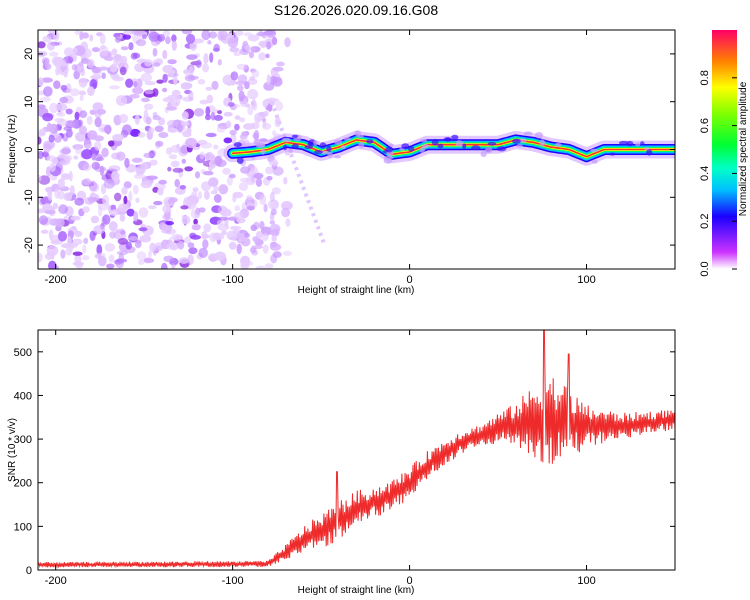 The height and width of the screenshot is (600, 750). Describe the element at coordinates (586, 280) in the screenshot. I see `x-tick-label: 100` at that location.